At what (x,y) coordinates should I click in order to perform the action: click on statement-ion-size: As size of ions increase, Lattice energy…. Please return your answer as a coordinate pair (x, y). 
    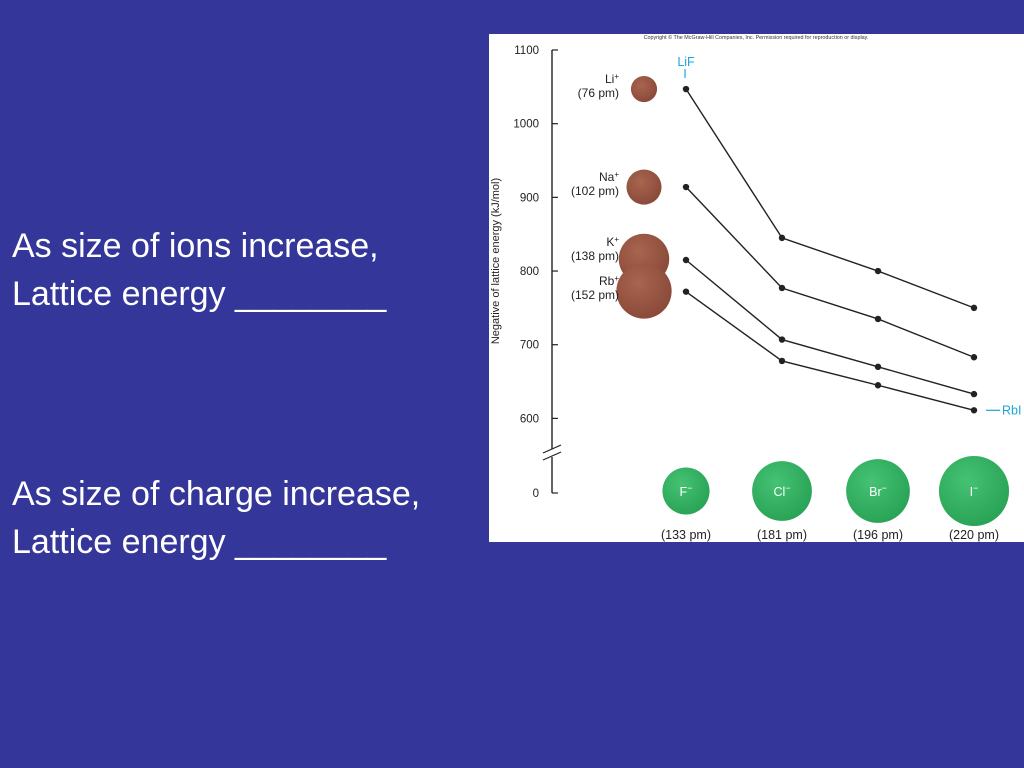
    Looking at the image, I should click on (199, 270).